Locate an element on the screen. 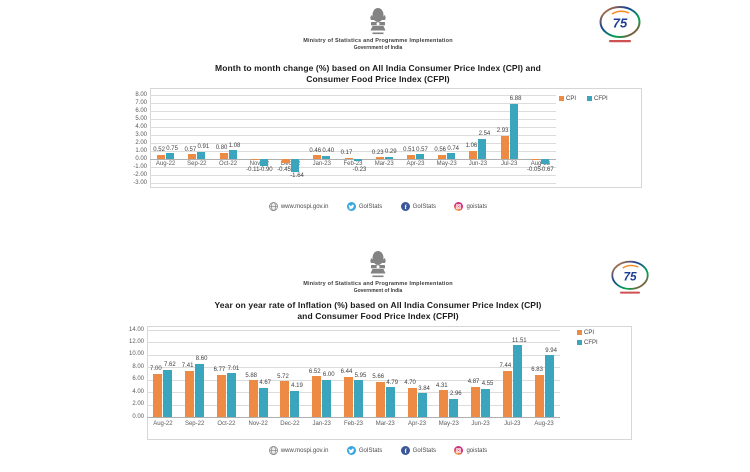  x-category-label: Jan-23 is located at coordinates (321, 424).